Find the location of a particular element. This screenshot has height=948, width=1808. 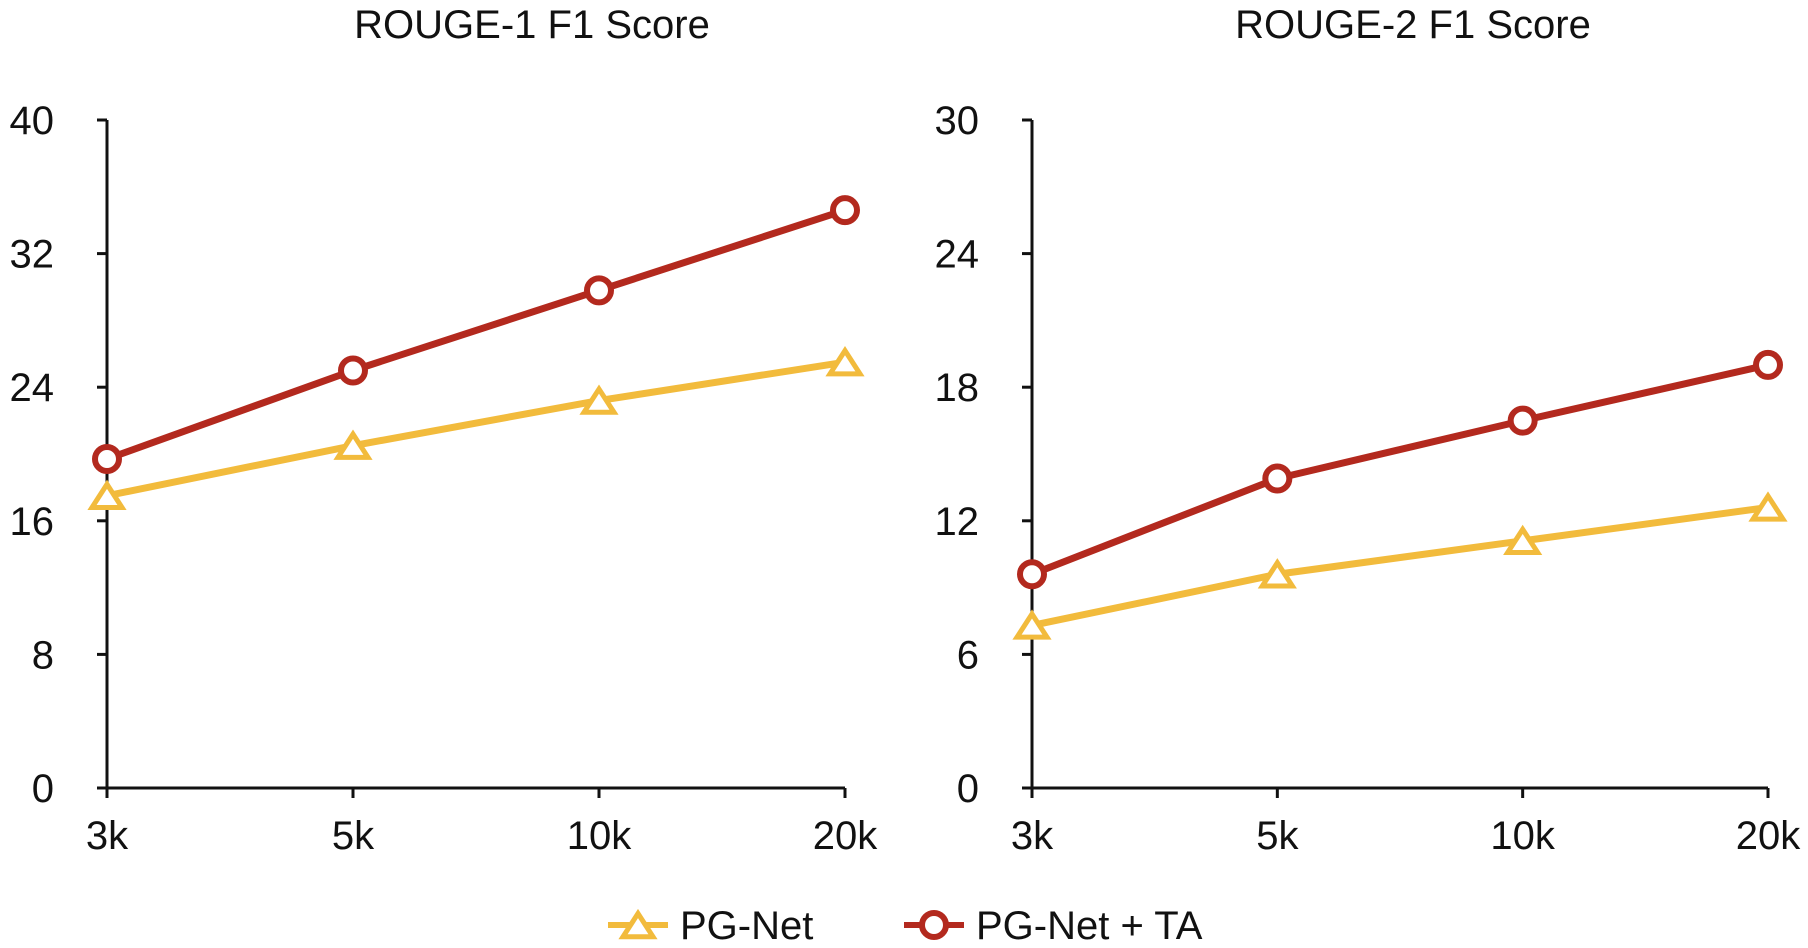

y-tick-label: 30 is located at coordinates (957, 121).